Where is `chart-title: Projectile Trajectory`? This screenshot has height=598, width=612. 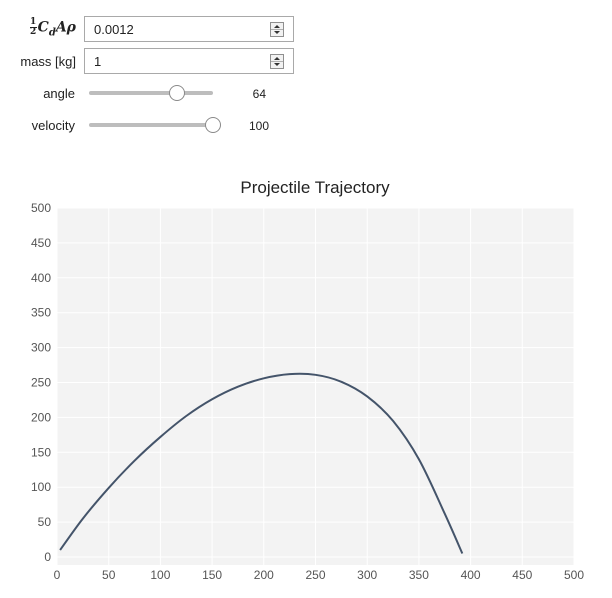 chart-title: Projectile Trajectory is located at coordinates (315, 187).